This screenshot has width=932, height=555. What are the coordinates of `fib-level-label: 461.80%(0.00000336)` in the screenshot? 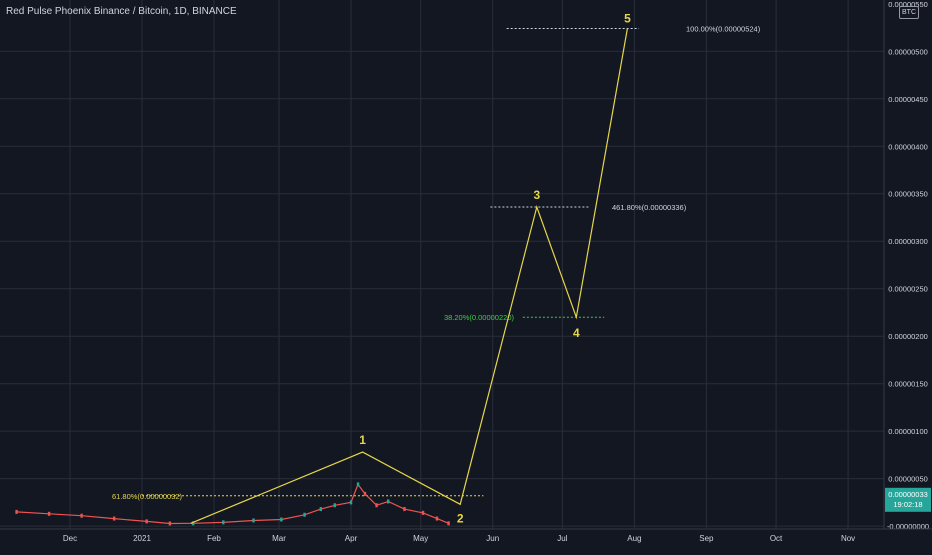 It's located at (649, 207).